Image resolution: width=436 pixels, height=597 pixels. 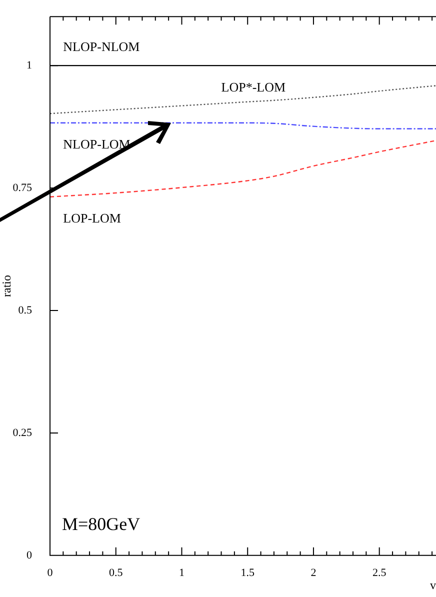 What do you see at coordinates (247, 572) in the screenshot?
I see `x-tick-label: 1.5` at bounding box center [247, 572].